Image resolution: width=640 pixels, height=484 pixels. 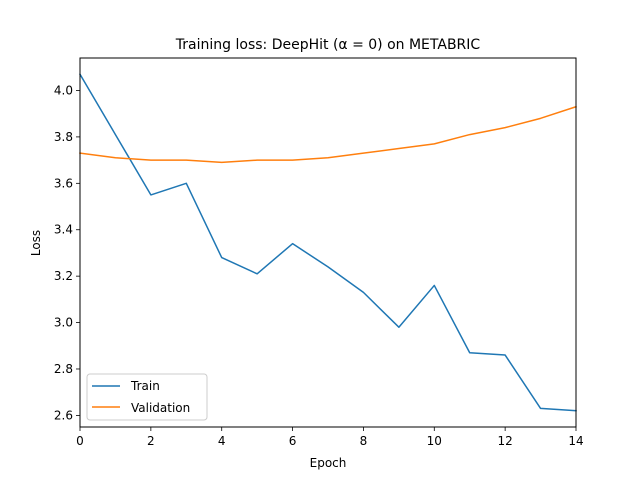 What do you see at coordinates (36, 243) in the screenshot?
I see `y-axis-label: Loss` at bounding box center [36, 243].